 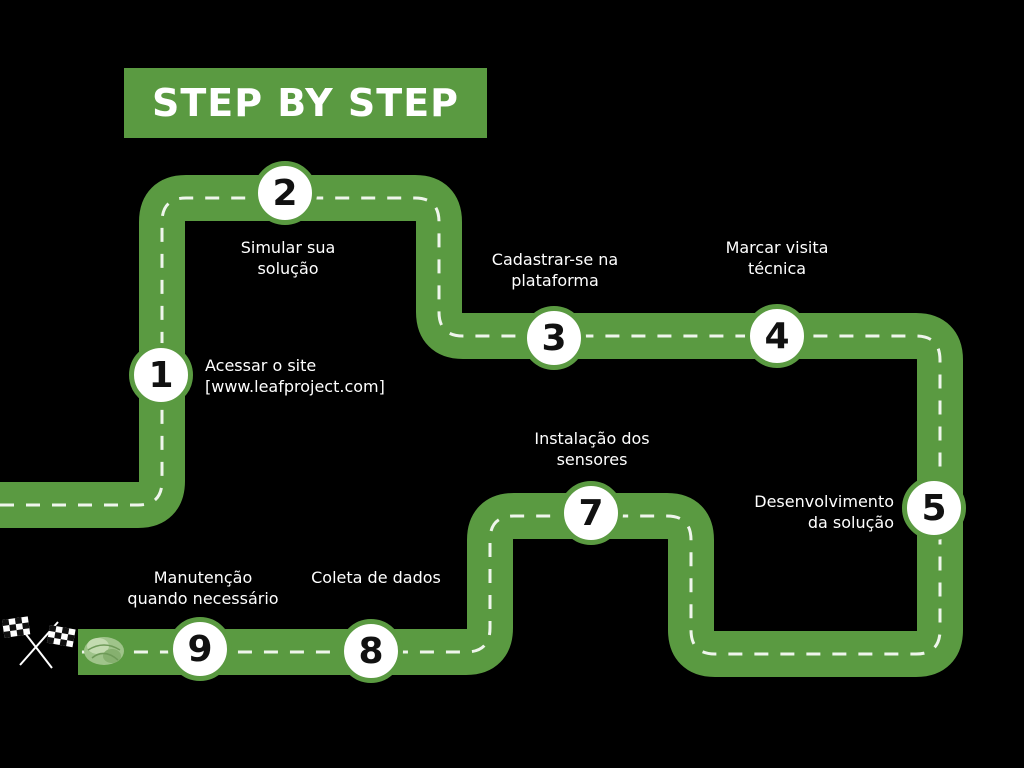 I want to click on step-label-5: Desenvolvimento da solução, so click(x=824, y=512).